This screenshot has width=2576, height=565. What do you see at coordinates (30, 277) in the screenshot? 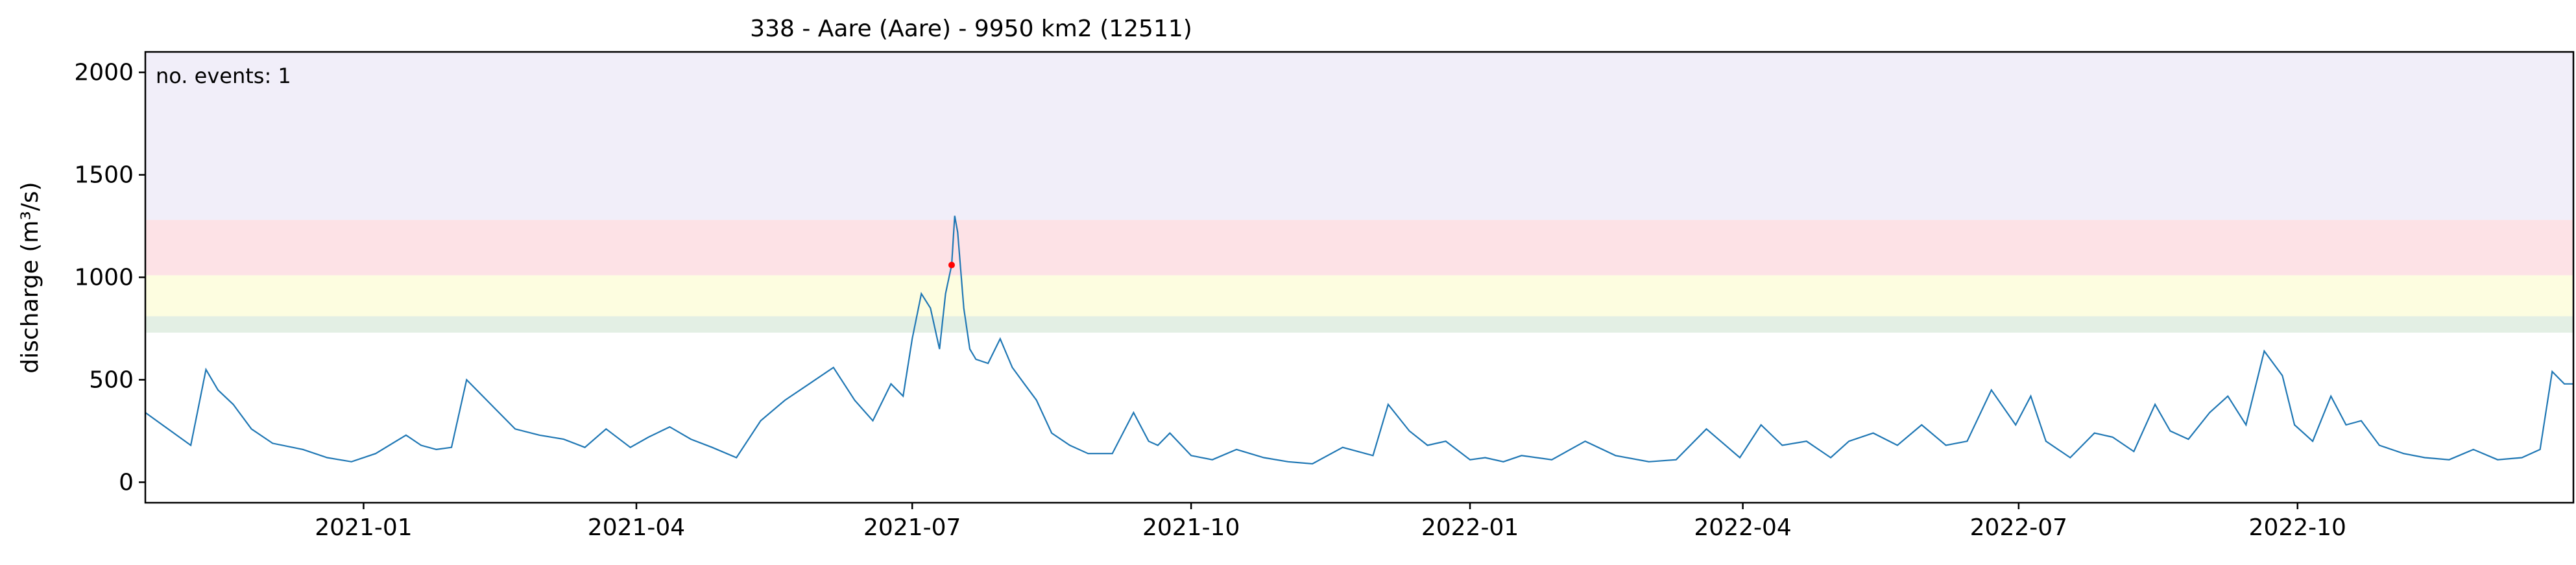
I see `y-axis-label: discharge (m³/s)` at bounding box center [30, 277].